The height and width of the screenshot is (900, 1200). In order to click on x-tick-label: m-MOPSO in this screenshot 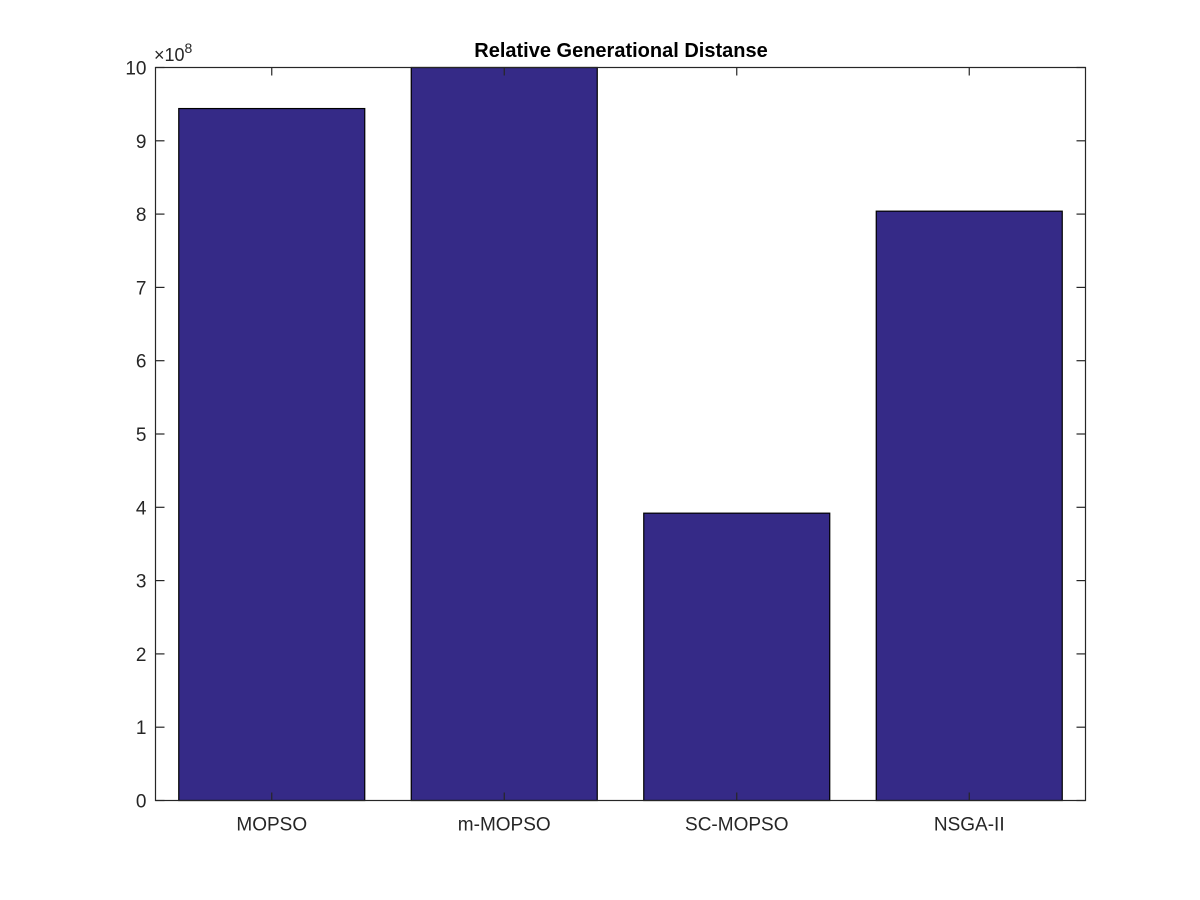, I will do `click(504, 825)`.